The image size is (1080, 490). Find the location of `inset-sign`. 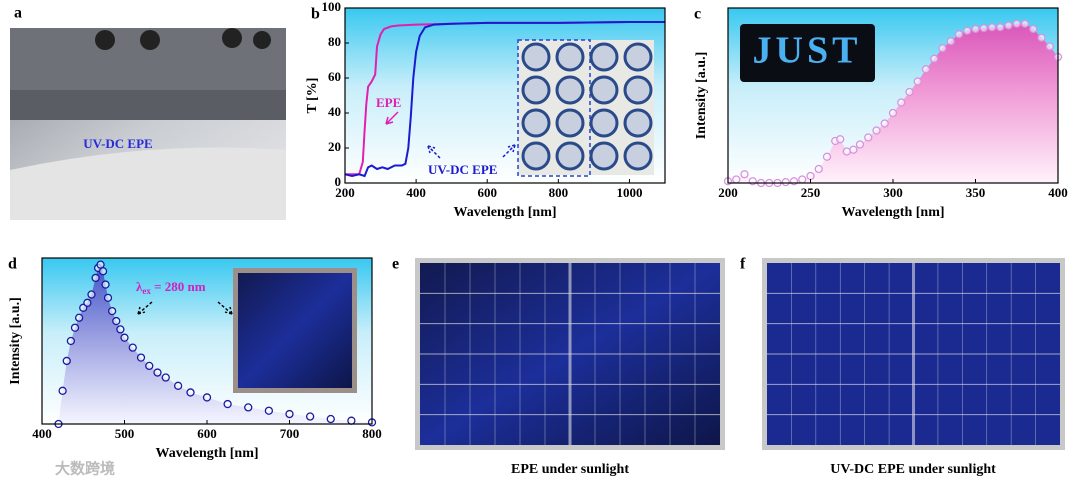

inset-sign is located at coordinates (807, 53).